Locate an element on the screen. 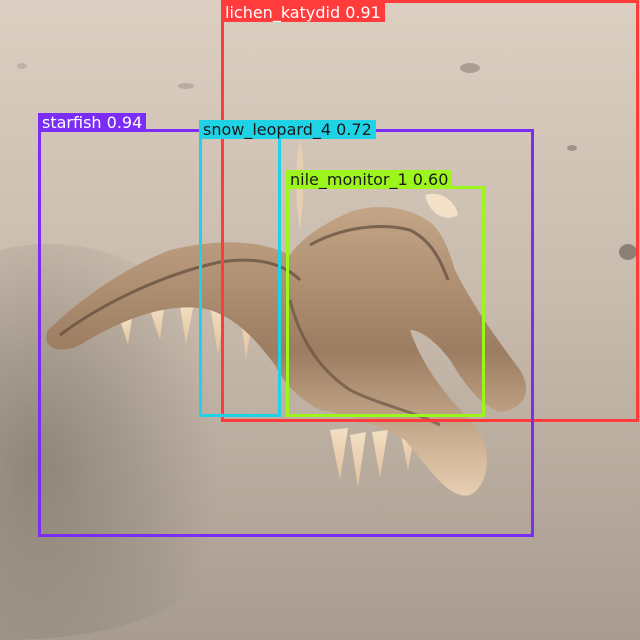 The height and width of the screenshot is (640, 640). detection-box-snow-leopard-4: snow_leopard_4 0.72 is located at coordinates (287, 268).